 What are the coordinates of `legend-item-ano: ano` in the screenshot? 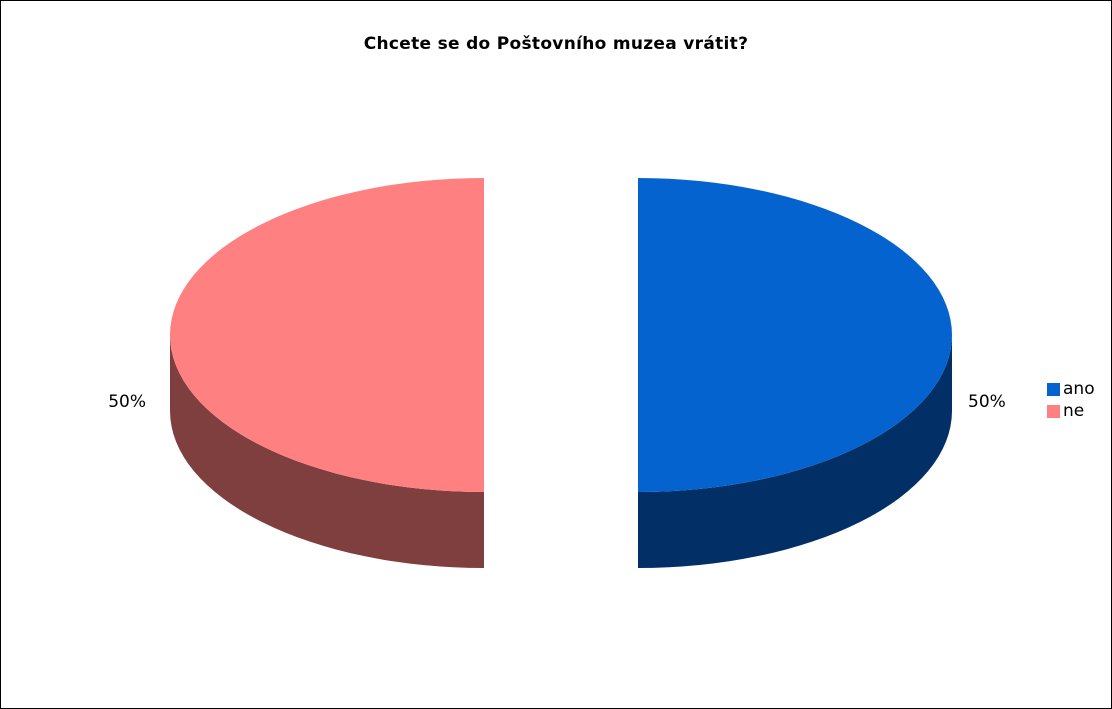 It's located at (1071, 389).